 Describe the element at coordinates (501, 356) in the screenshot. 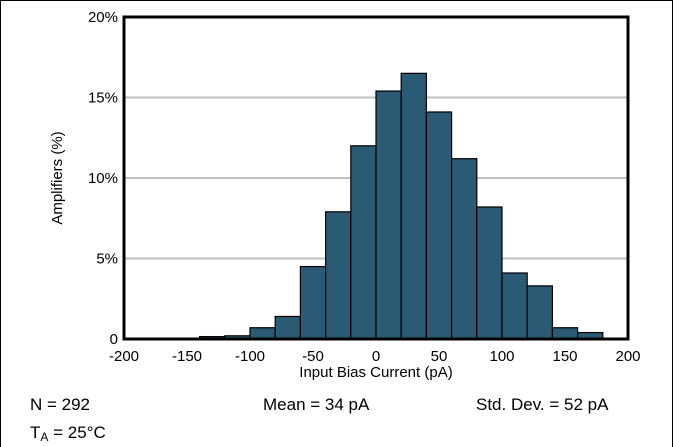

I see `x-tick-label: 100` at that location.